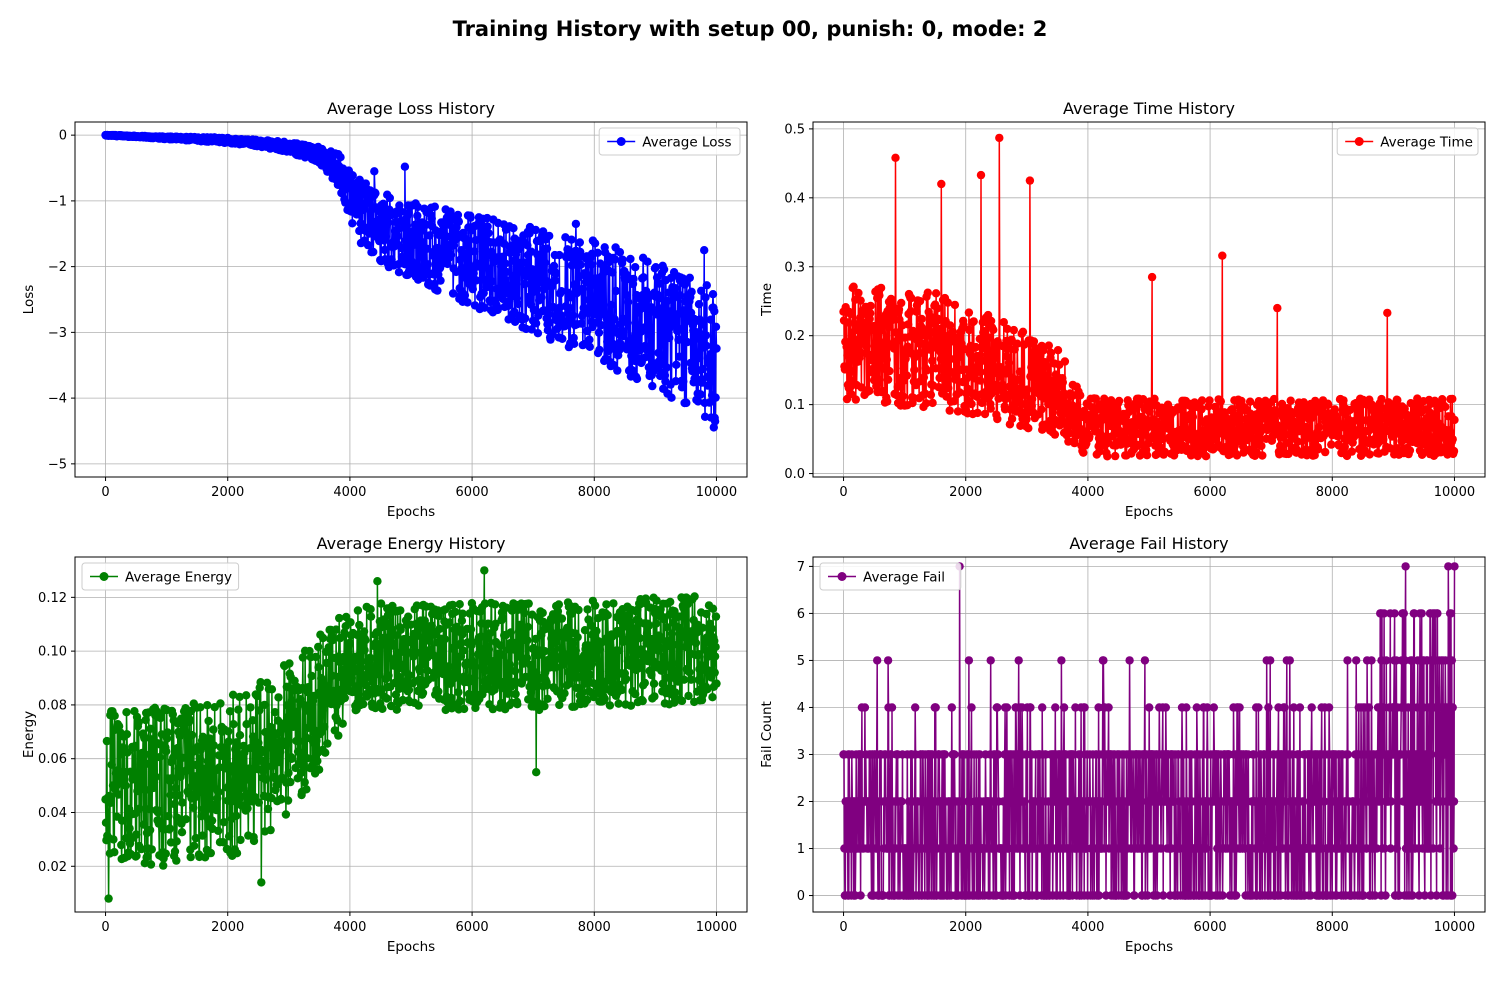 Image resolution: width=1500 pixels, height=1000 pixels. What do you see at coordinates (794, 405) in the screenshot?
I see `time-ytick-label-1: 0.1` at bounding box center [794, 405].